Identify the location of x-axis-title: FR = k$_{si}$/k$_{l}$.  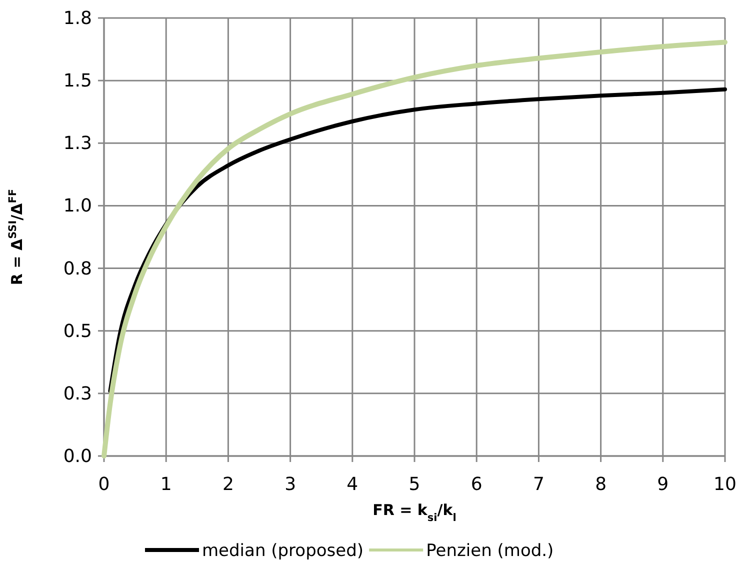
(414, 512).